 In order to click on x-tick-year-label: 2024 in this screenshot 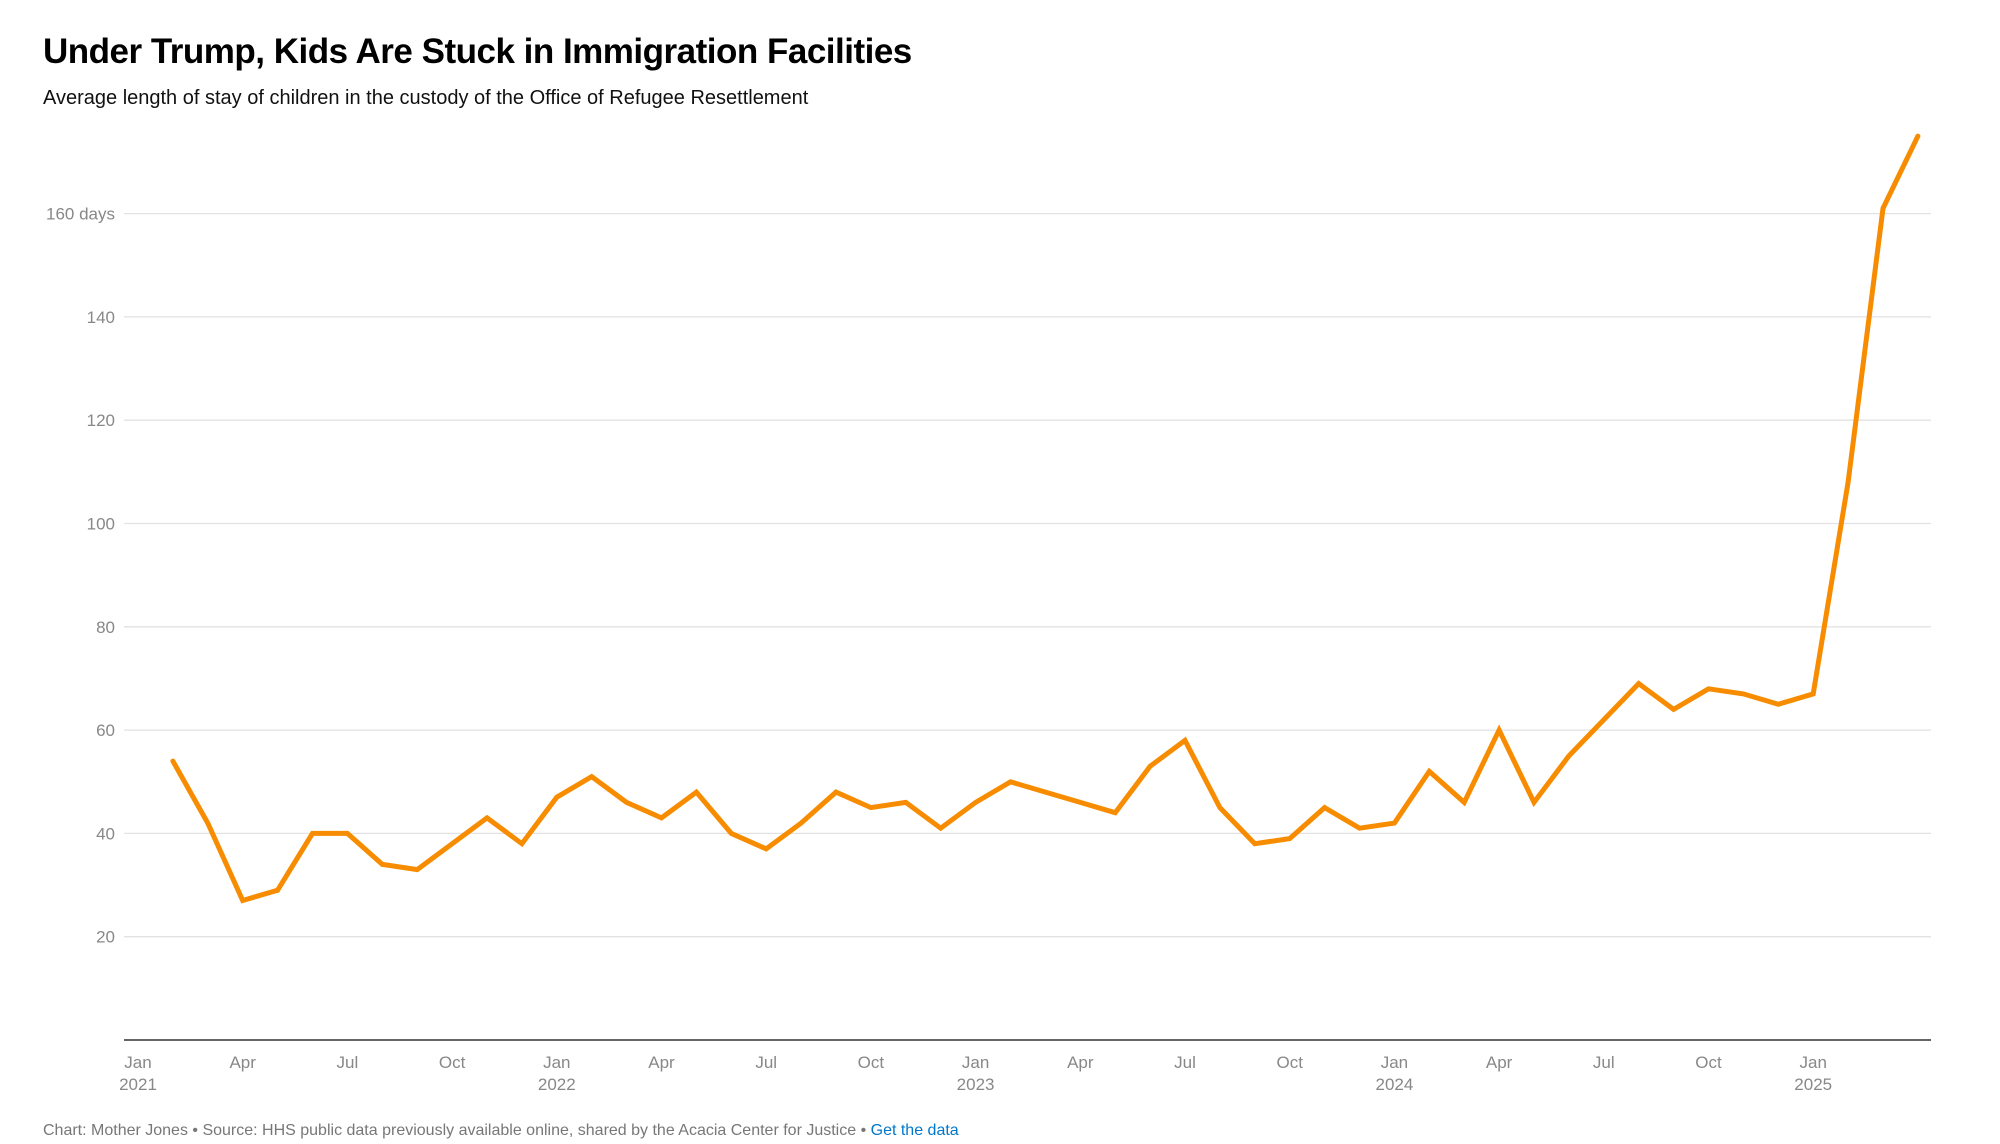, I will do `click(1394, 1084)`.